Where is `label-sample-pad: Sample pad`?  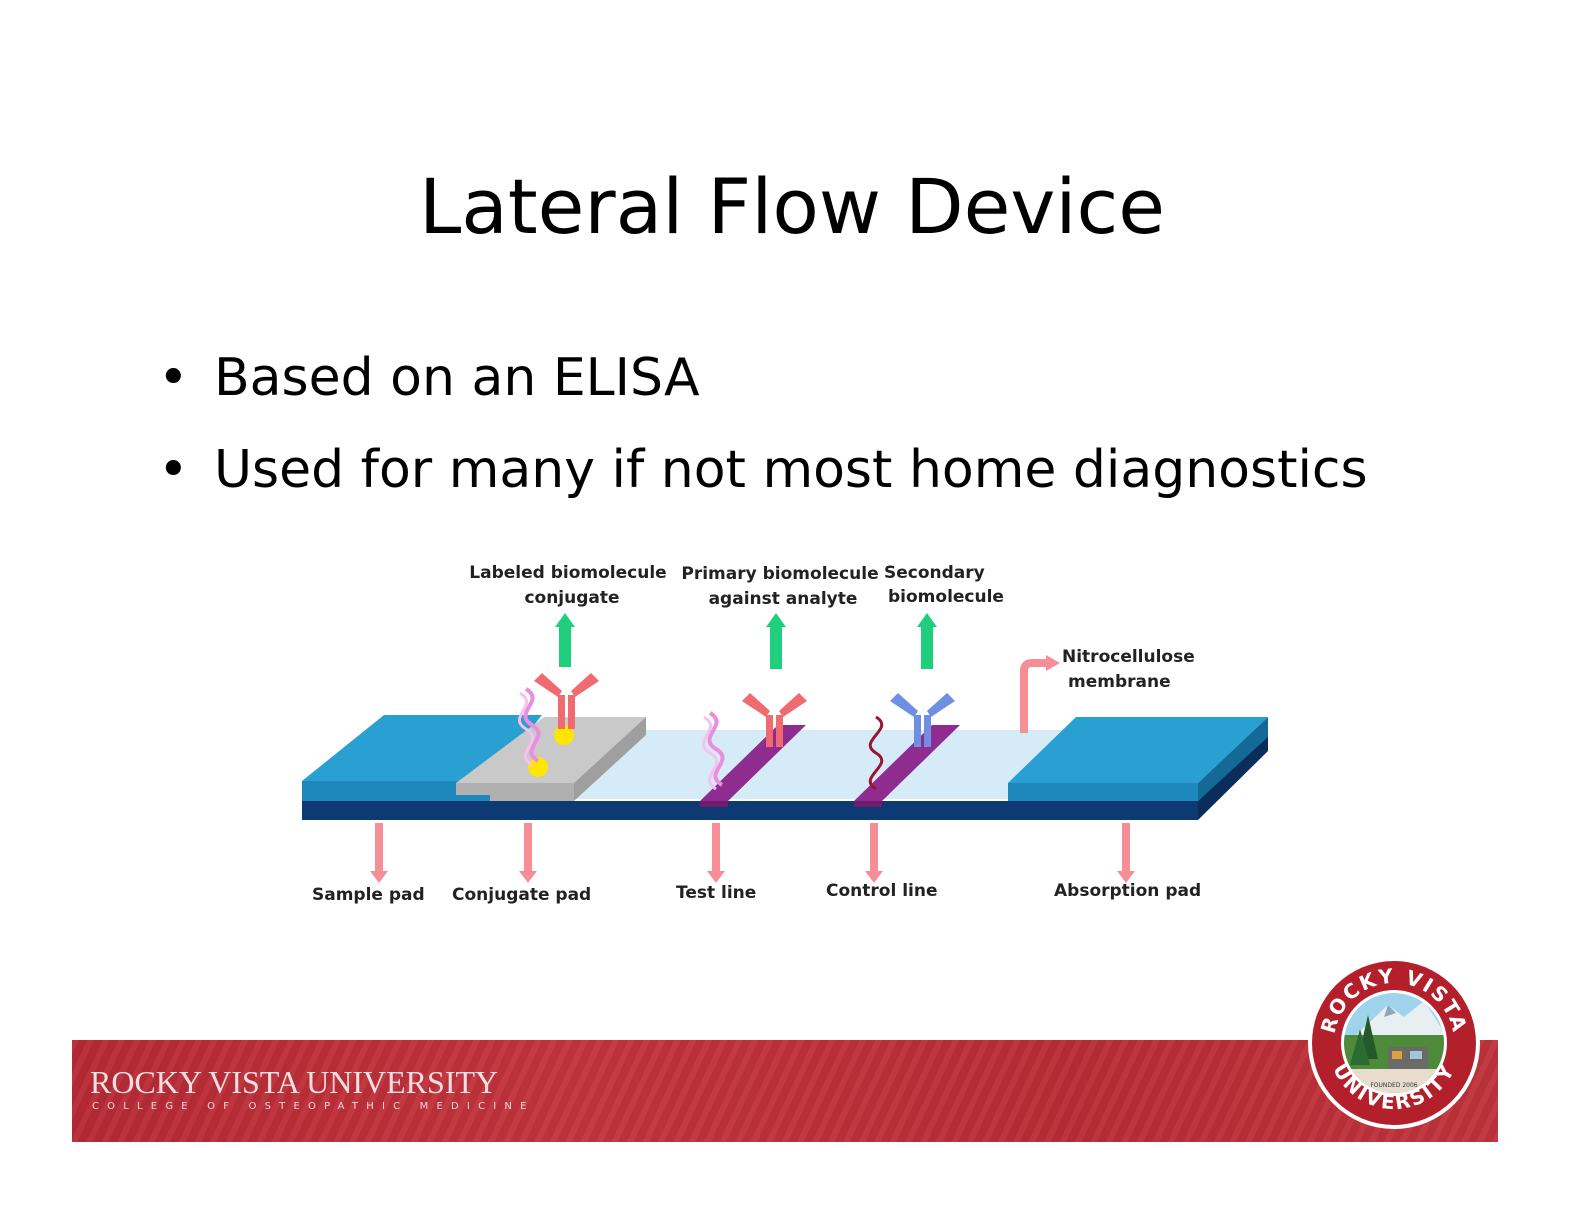
label-sample-pad: Sample pad is located at coordinates (368, 895).